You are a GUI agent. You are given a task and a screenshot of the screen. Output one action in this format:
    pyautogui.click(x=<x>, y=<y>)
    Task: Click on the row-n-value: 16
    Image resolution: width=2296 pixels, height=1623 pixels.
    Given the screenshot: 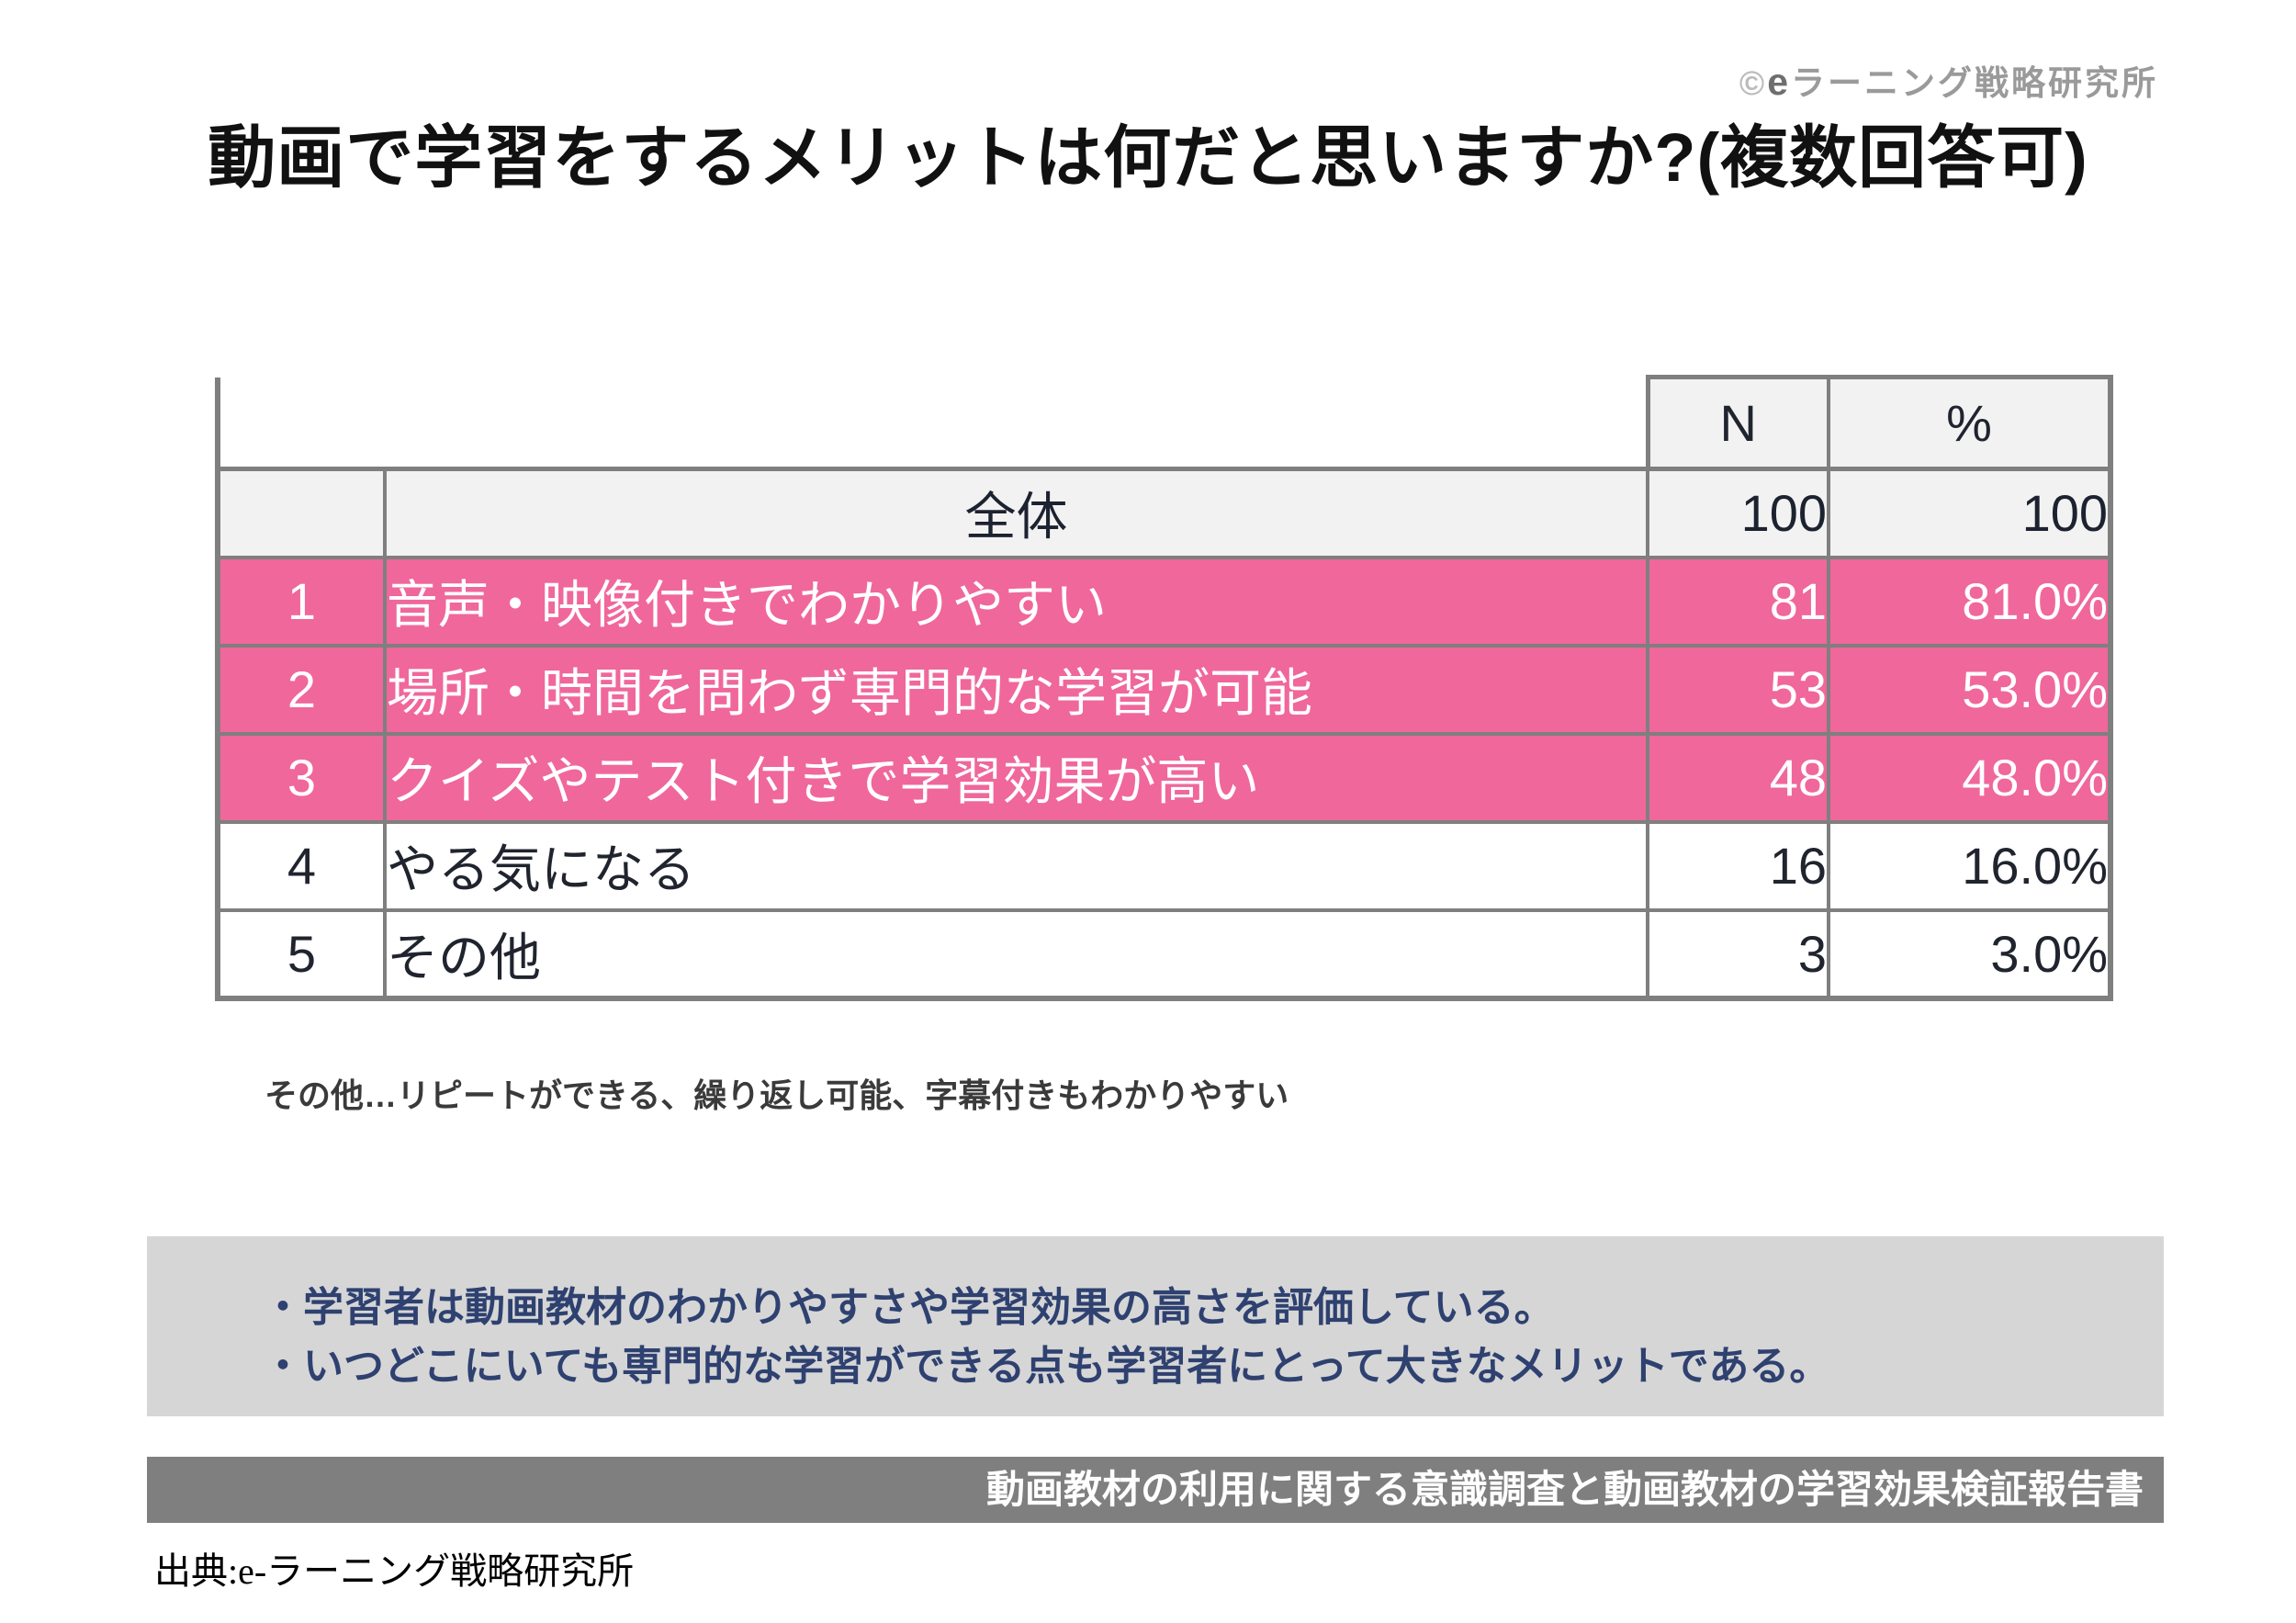 What is the action you would take?
    pyautogui.click(x=1738, y=865)
    